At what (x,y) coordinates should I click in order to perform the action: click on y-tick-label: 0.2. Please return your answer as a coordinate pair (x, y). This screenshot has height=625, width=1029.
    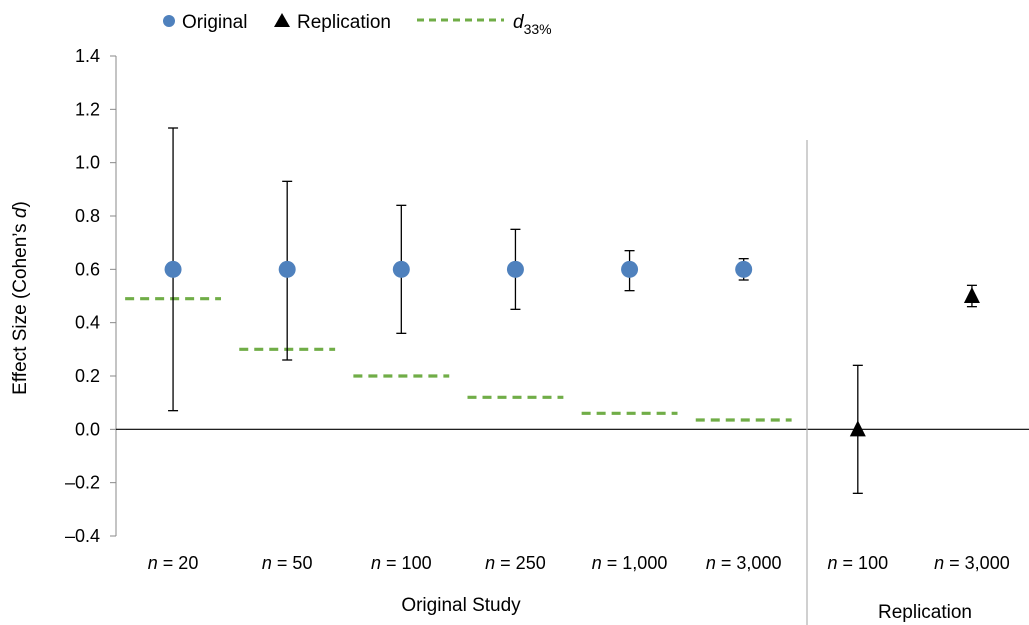
    Looking at the image, I should click on (87, 376).